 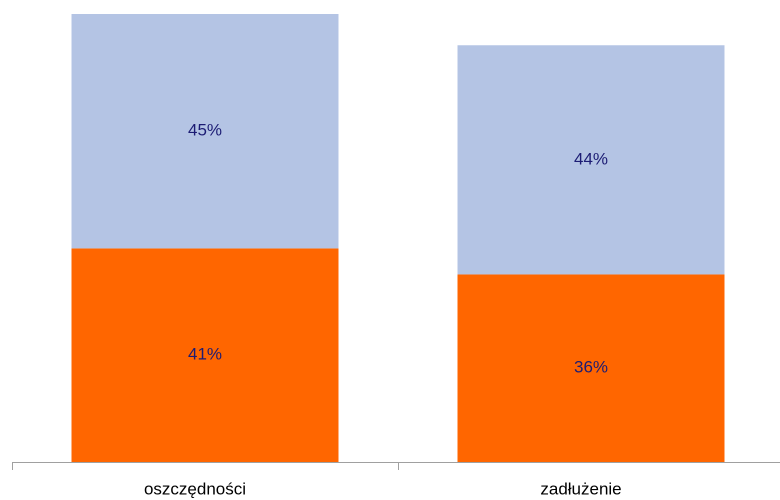 I want to click on value-label: 36%, so click(x=591, y=367).